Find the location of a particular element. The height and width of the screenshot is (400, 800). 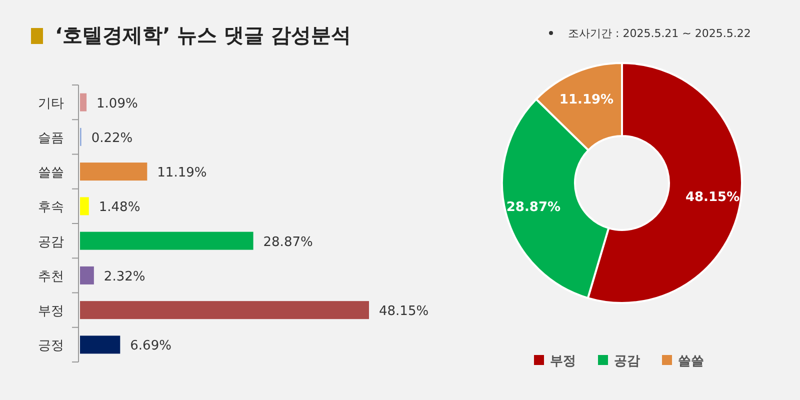

legend-label: 쓸쓸 is located at coordinates (691, 361).